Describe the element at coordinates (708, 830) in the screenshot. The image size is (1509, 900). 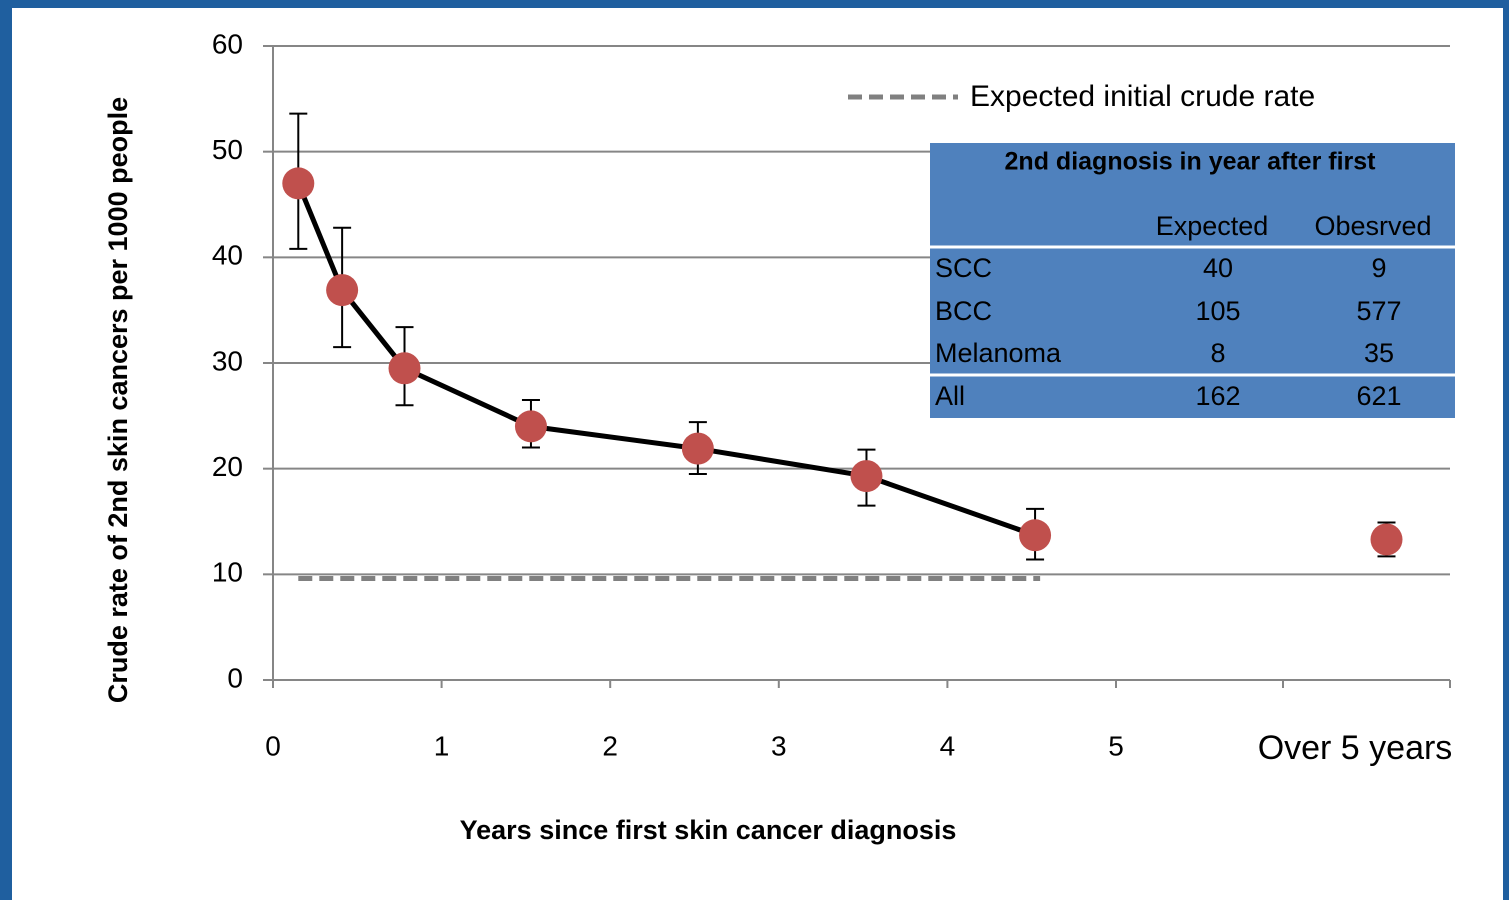
I see `x-axis-title: Years since first skin cancer diagnosis` at that location.